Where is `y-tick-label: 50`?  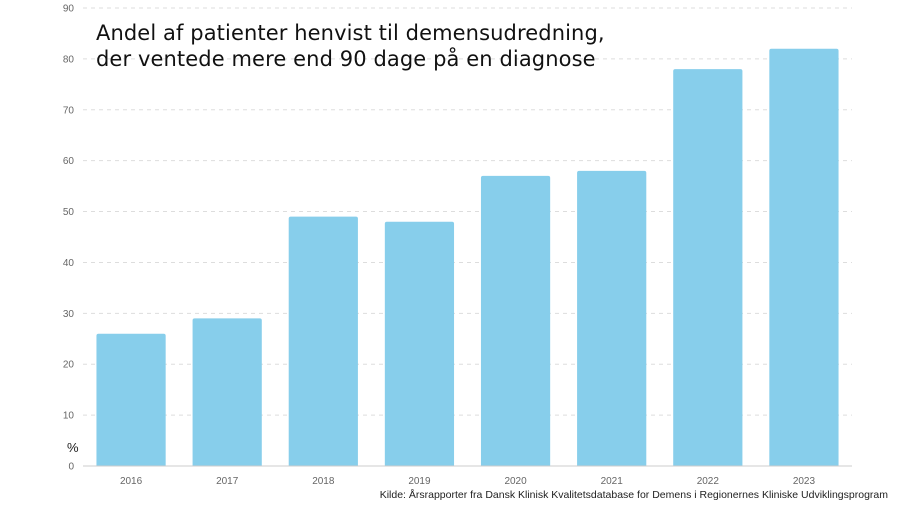
y-tick-label: 50 is located at coordinates (69, 212).